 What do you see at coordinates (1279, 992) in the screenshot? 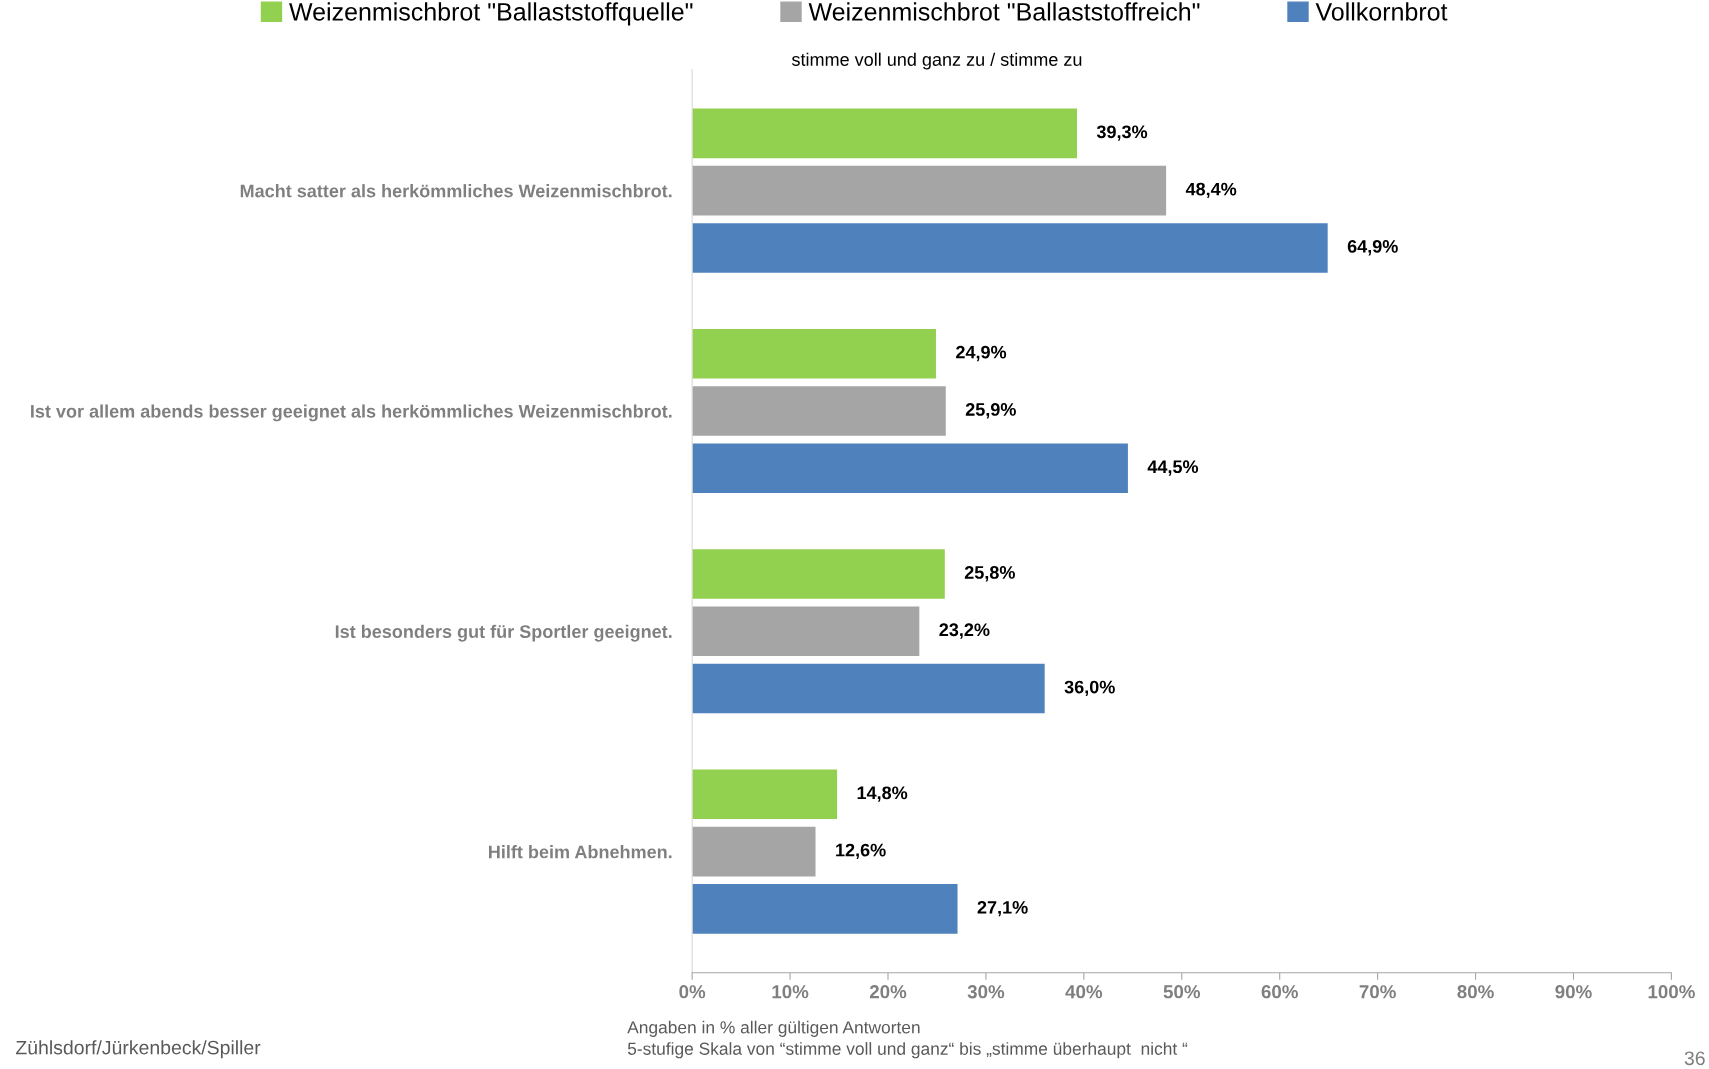
I see `x-tick-label: 60%` at bounding box center [1279, 992].